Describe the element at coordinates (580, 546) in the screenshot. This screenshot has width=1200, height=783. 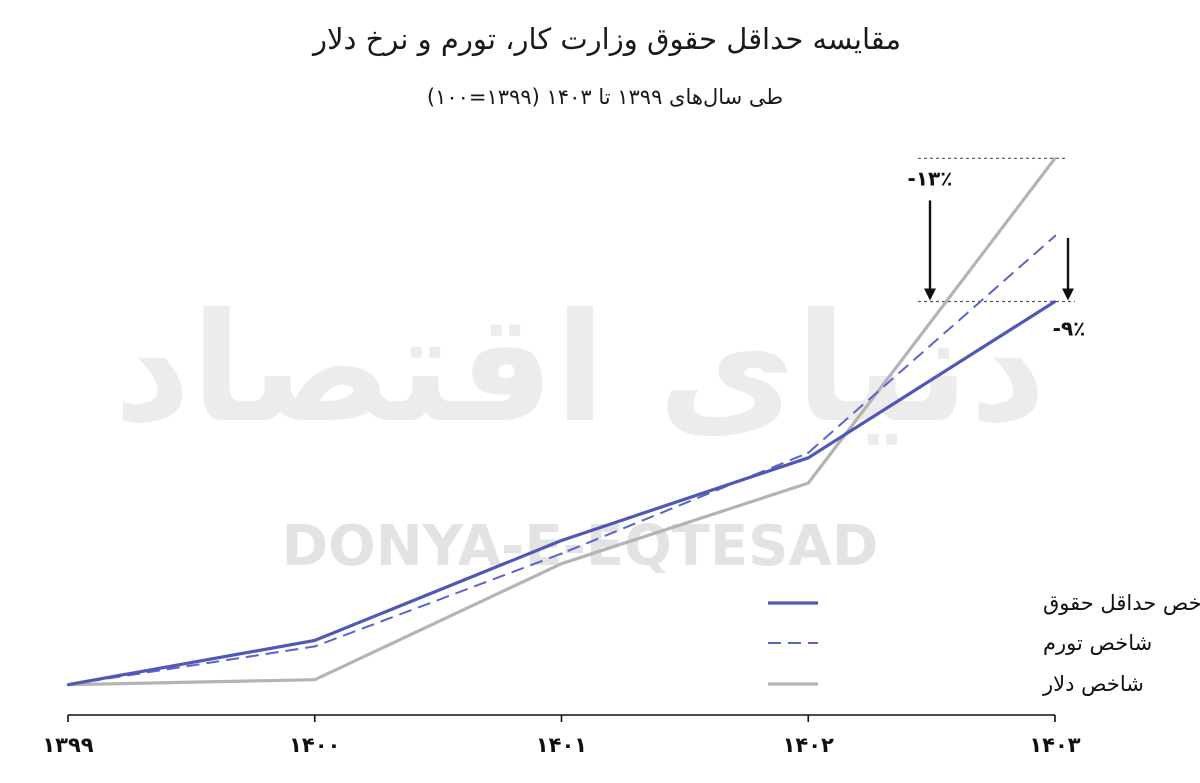
I see `watermark-latin: DONYA-E-EQTESAD` at that location.